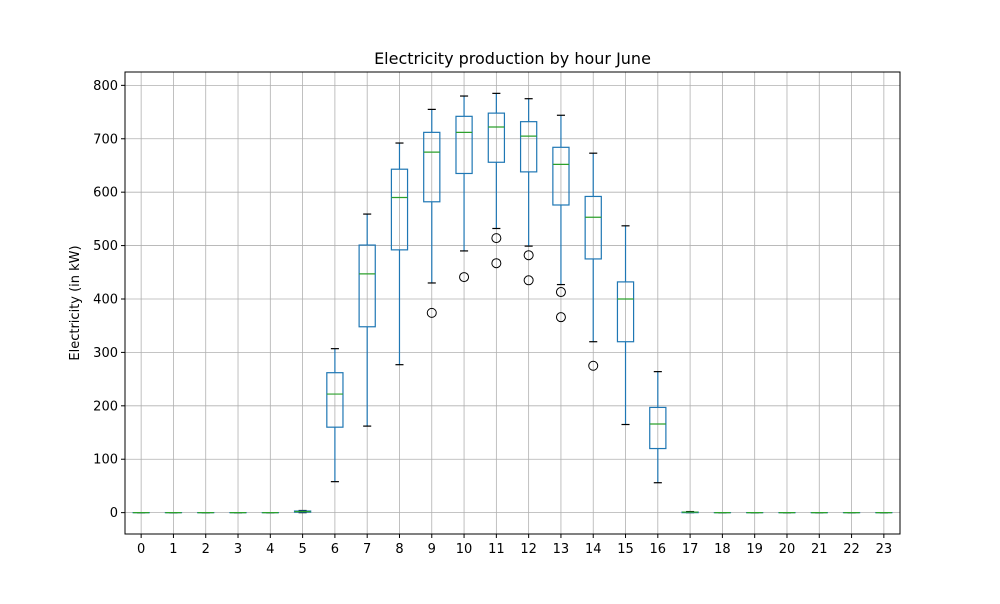 This screenshot has height=604, width=1000. What do you see at coordinates (528, 549) in the screenshot?
I see `x-tick-label: 12` at bounding box center [528, 549].